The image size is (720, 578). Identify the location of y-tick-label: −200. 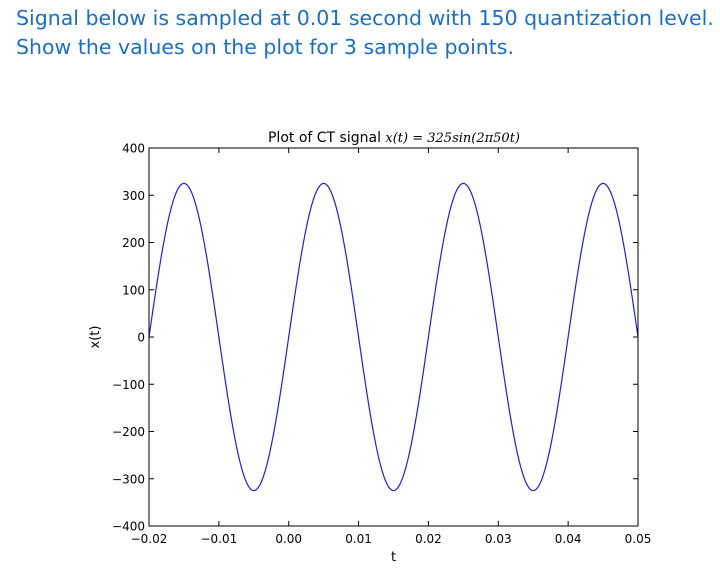
(128, 432).